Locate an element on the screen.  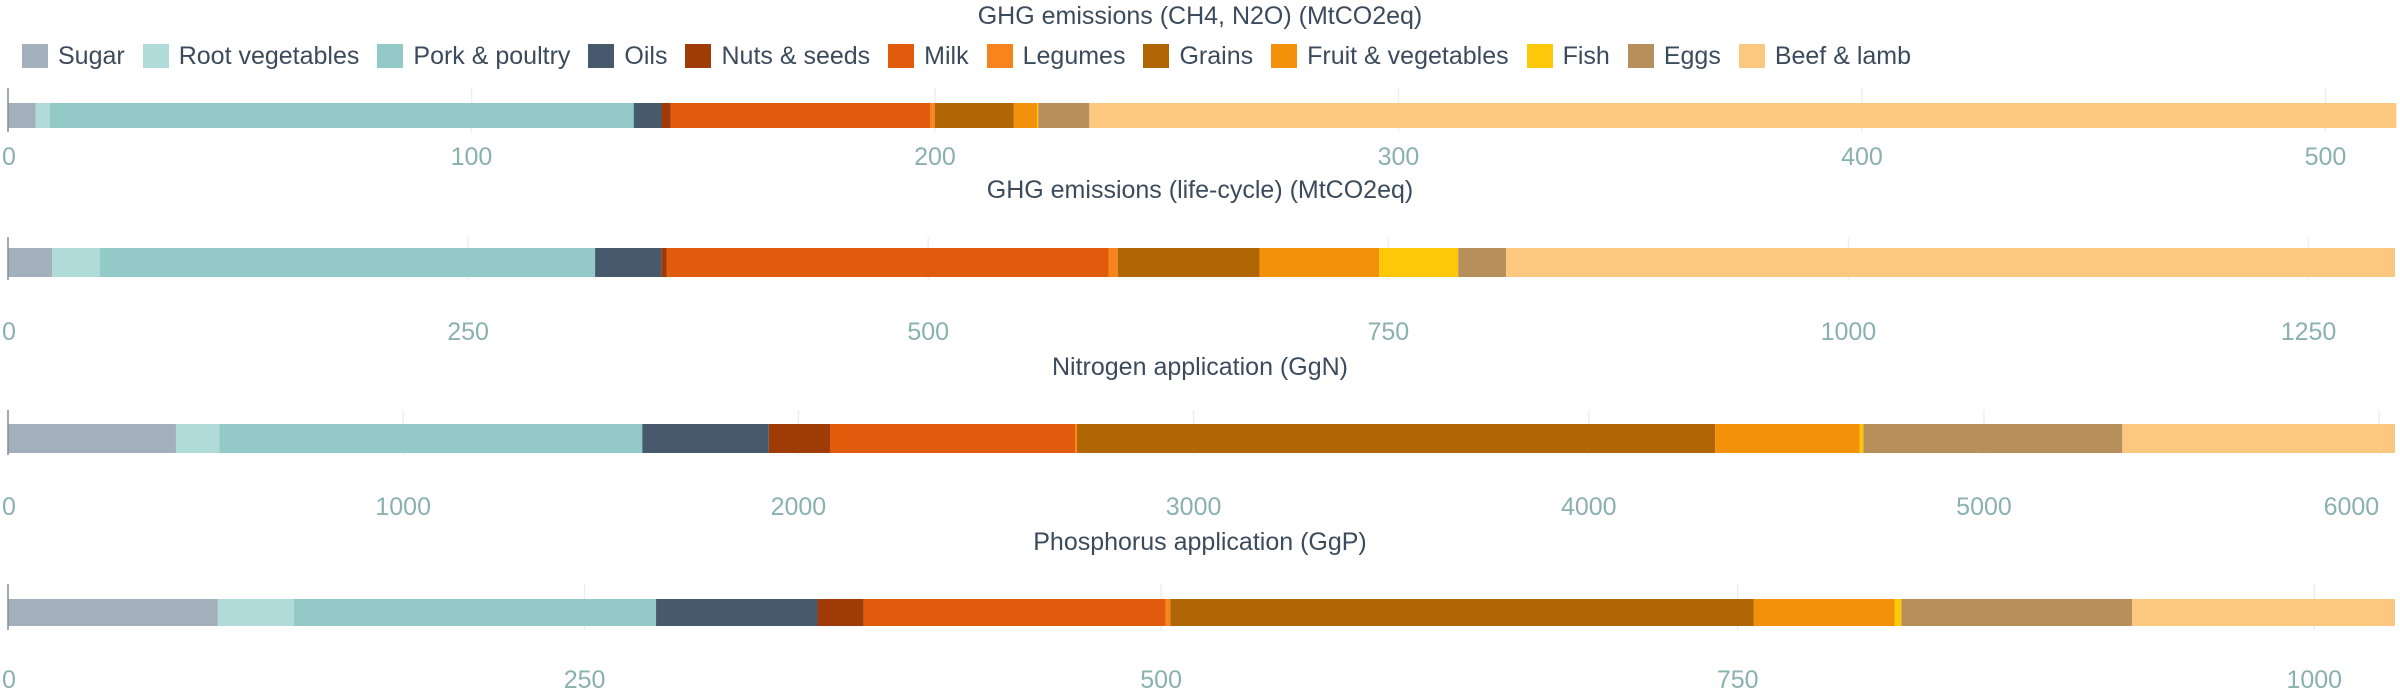
legend-label: Fish is located at coordinates (1586, 55).